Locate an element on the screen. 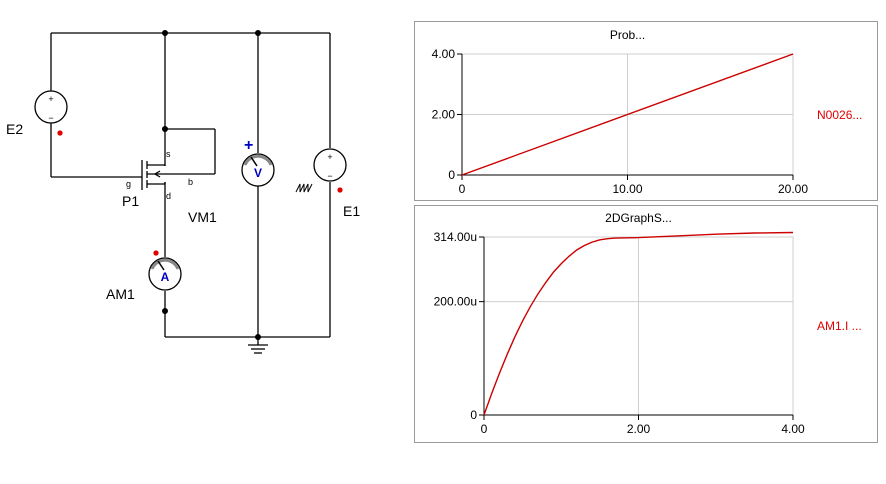 This screenshot has width=886, height=484. pin-gate-label: g is located at coordinates (128, 184).